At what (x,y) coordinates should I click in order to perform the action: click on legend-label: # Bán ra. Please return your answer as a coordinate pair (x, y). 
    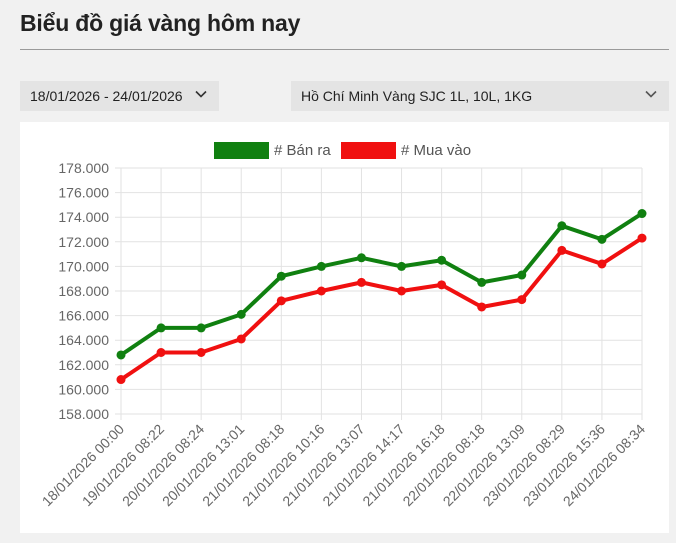
    Looking at the image, I should click on (302, 150).